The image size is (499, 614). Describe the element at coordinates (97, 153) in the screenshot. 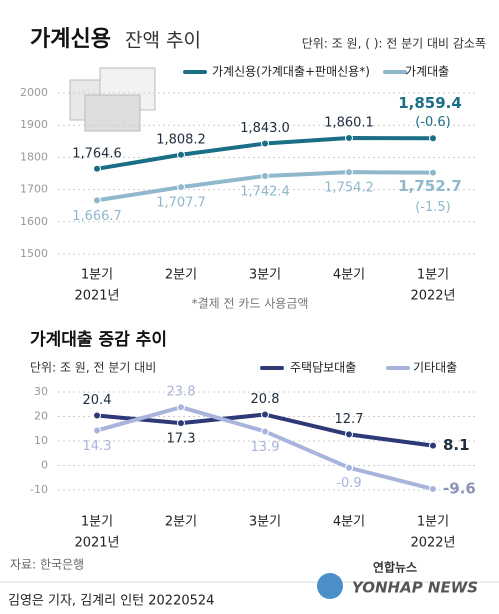

I see `data-label: 1,764.6` at that location.